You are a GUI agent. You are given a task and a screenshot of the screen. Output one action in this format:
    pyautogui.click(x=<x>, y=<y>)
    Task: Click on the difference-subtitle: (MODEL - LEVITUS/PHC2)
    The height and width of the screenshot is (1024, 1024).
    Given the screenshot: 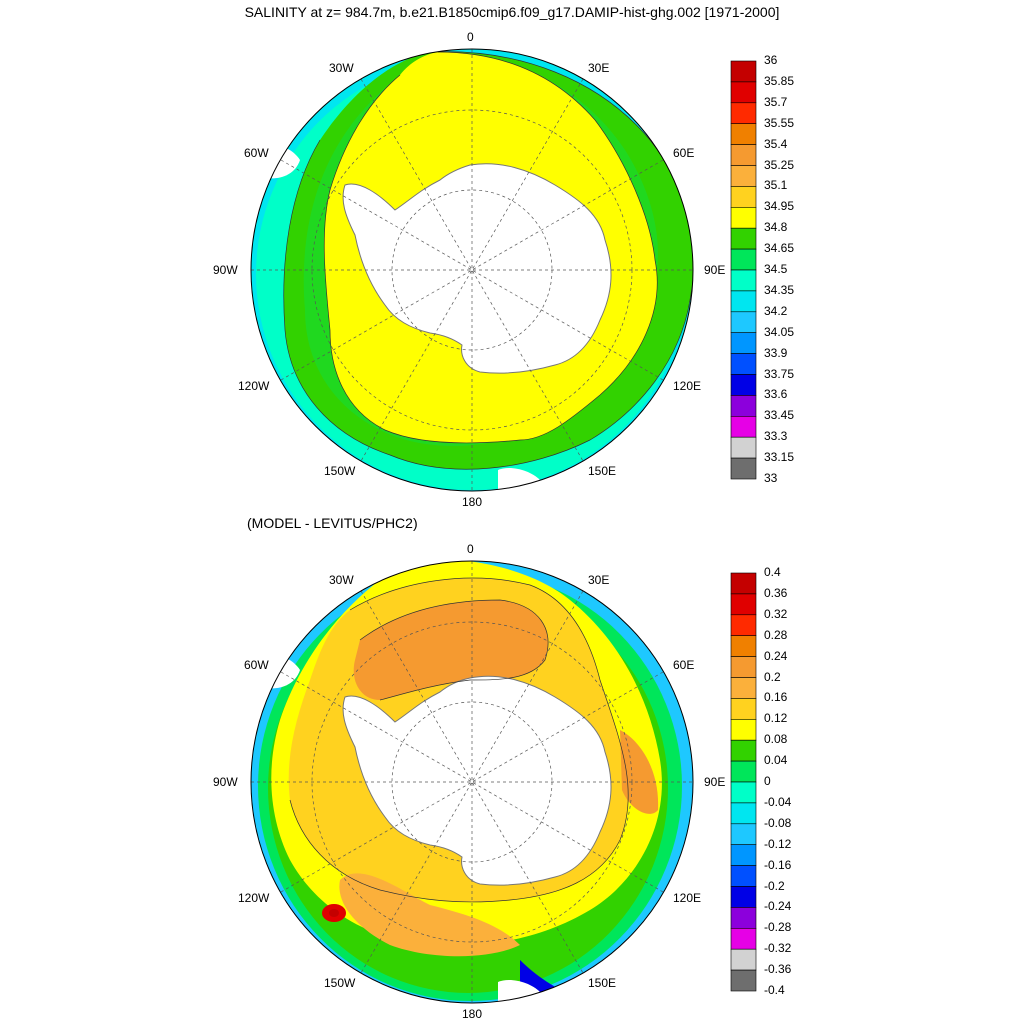 What is the action you would take?
    pyautogui.click(x=332, y=523)
    